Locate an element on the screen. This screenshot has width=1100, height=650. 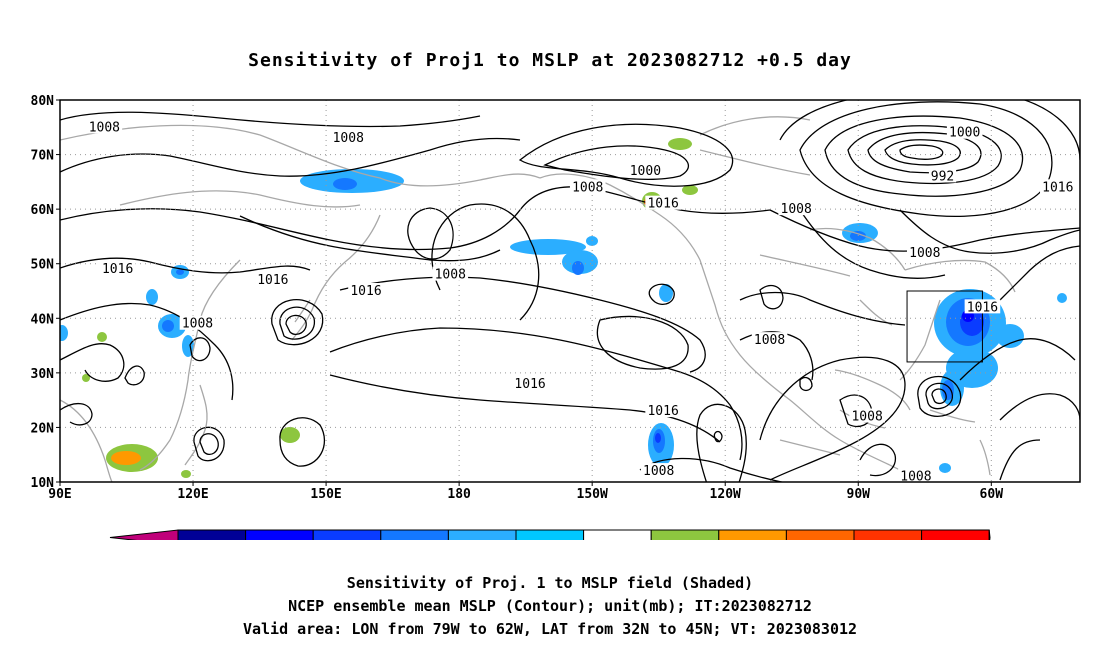
valid-area-box is located at coordinates (944, 326).